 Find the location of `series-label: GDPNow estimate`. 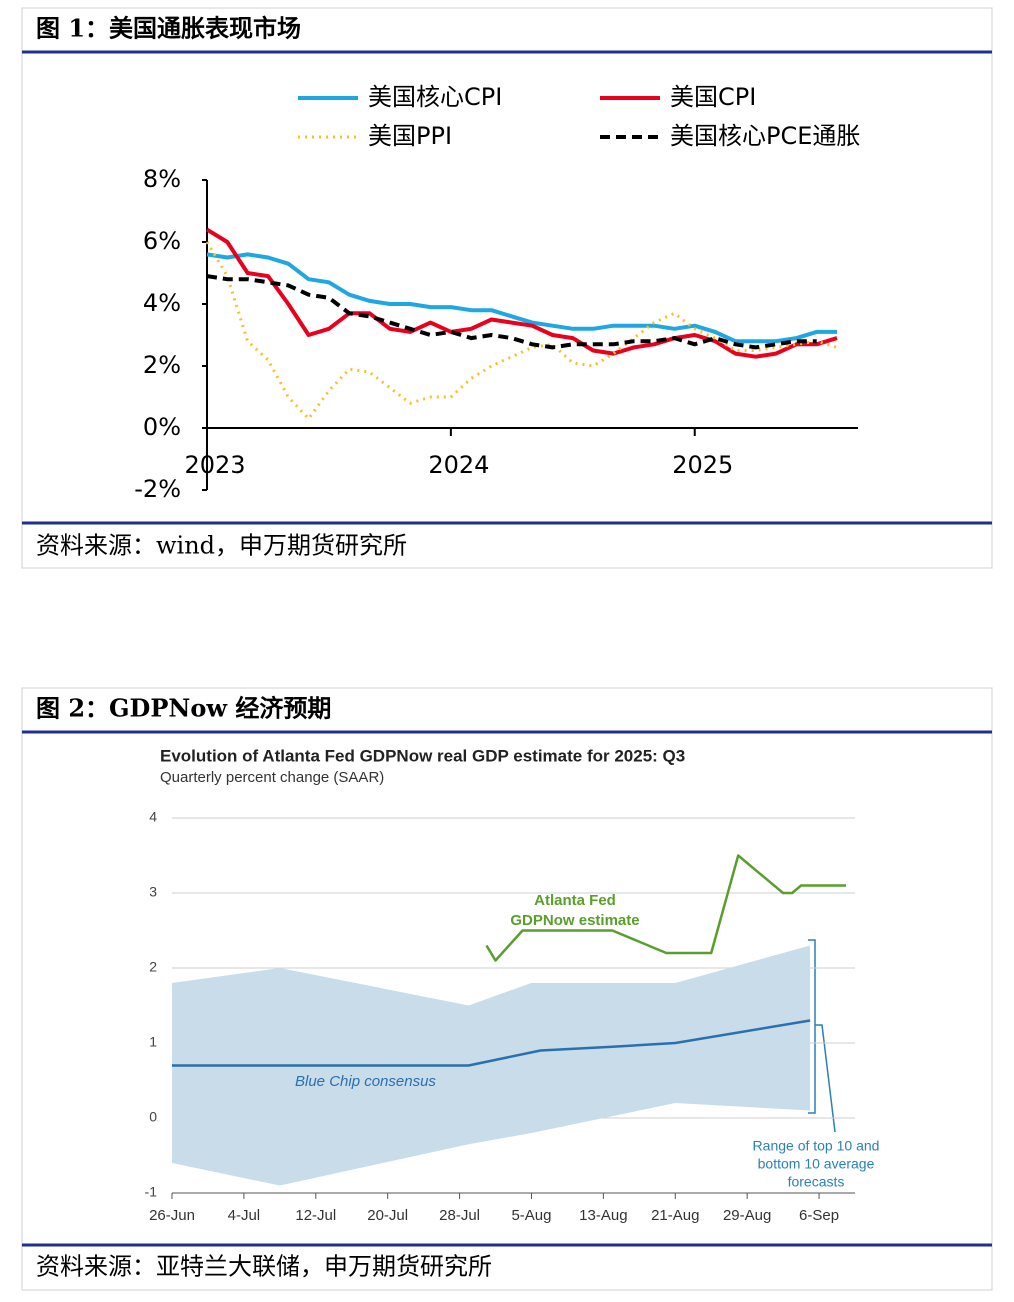

series-label: GDPNow estimate is located at coordinates (574, 920).